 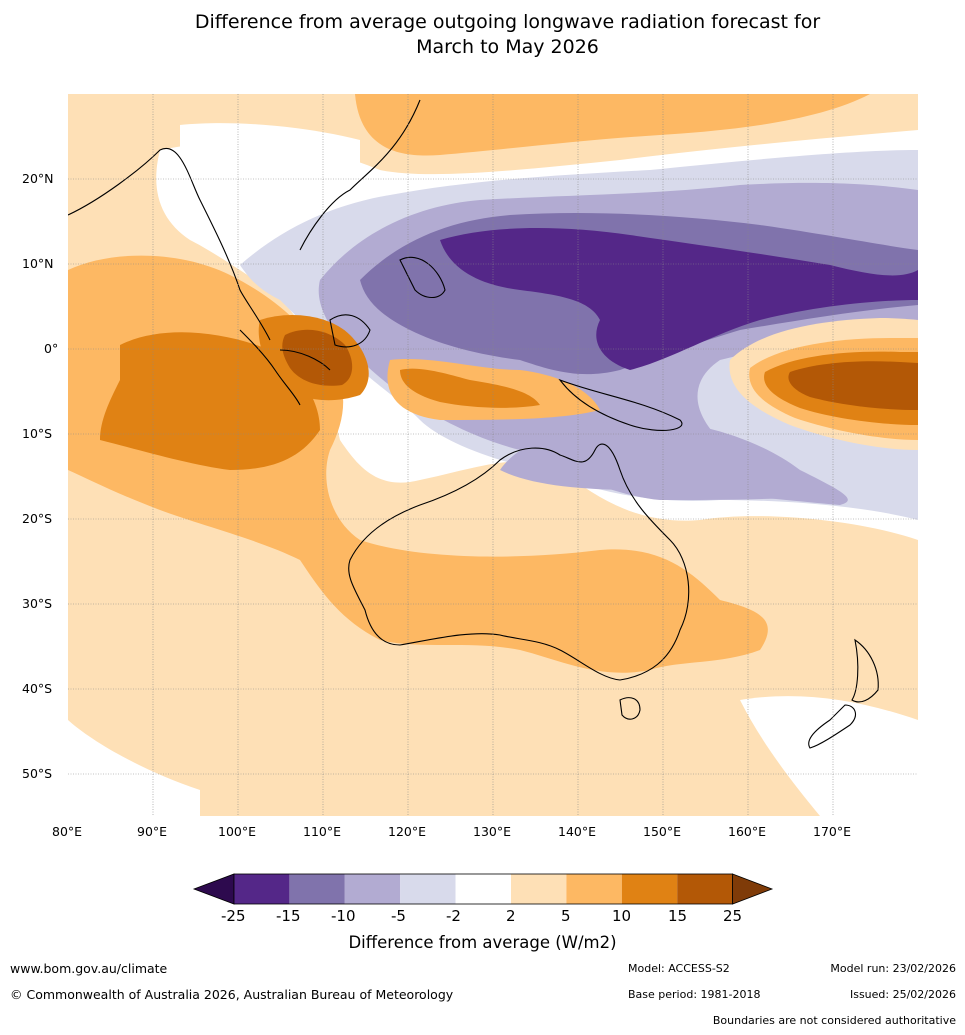 What do you see at coordinates (237, 831) in the screenshot?
I see `lon-label-100e: 100°E` at bounding box center [237, 831].